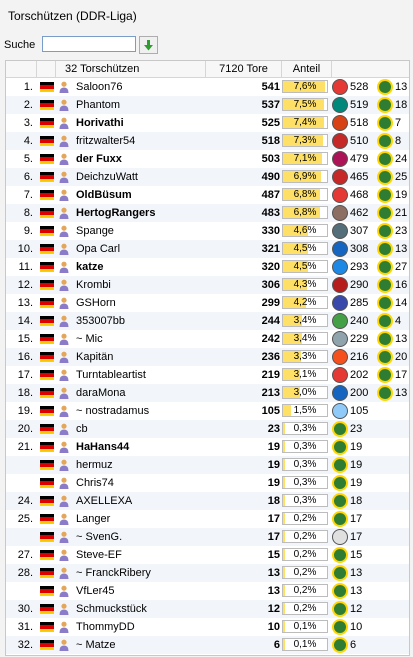 The width and height of the screenshot is (413, 657). I want to click on table-row: 16. Kapitän 236 3,3% 216 20, so click(207, 357).